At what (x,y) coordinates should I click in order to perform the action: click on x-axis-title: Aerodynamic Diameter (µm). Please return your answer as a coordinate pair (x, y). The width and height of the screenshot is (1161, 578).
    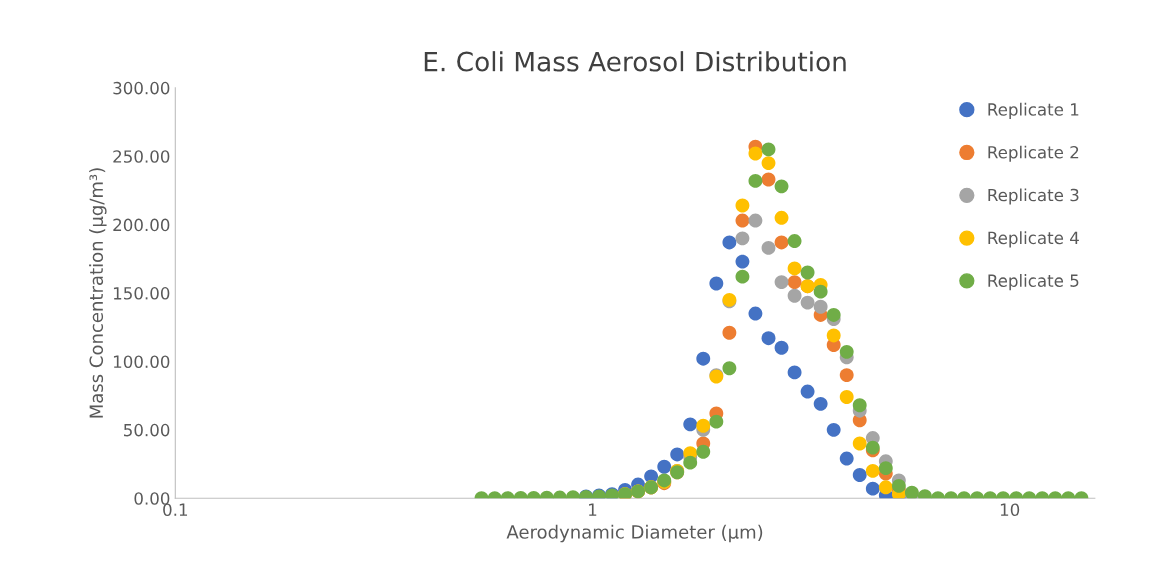
    Looking at the image, I should click on (634, 533).